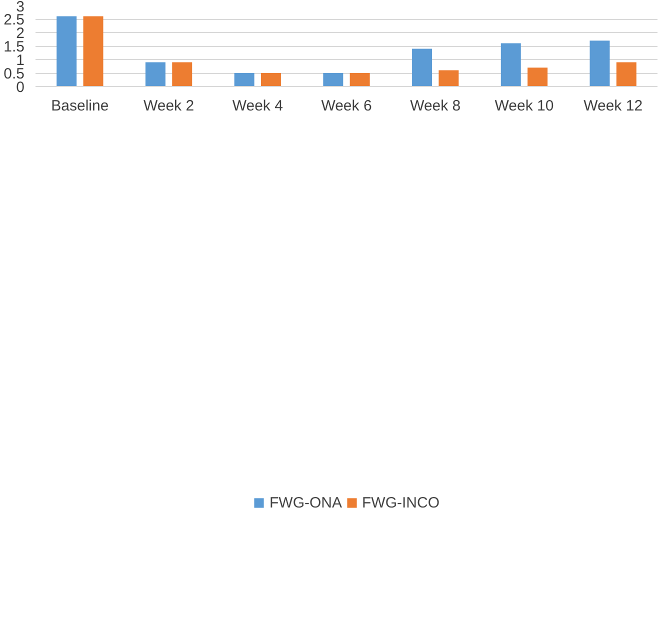  I want to click on x-tick-label: Baseline, so click(80, 106).